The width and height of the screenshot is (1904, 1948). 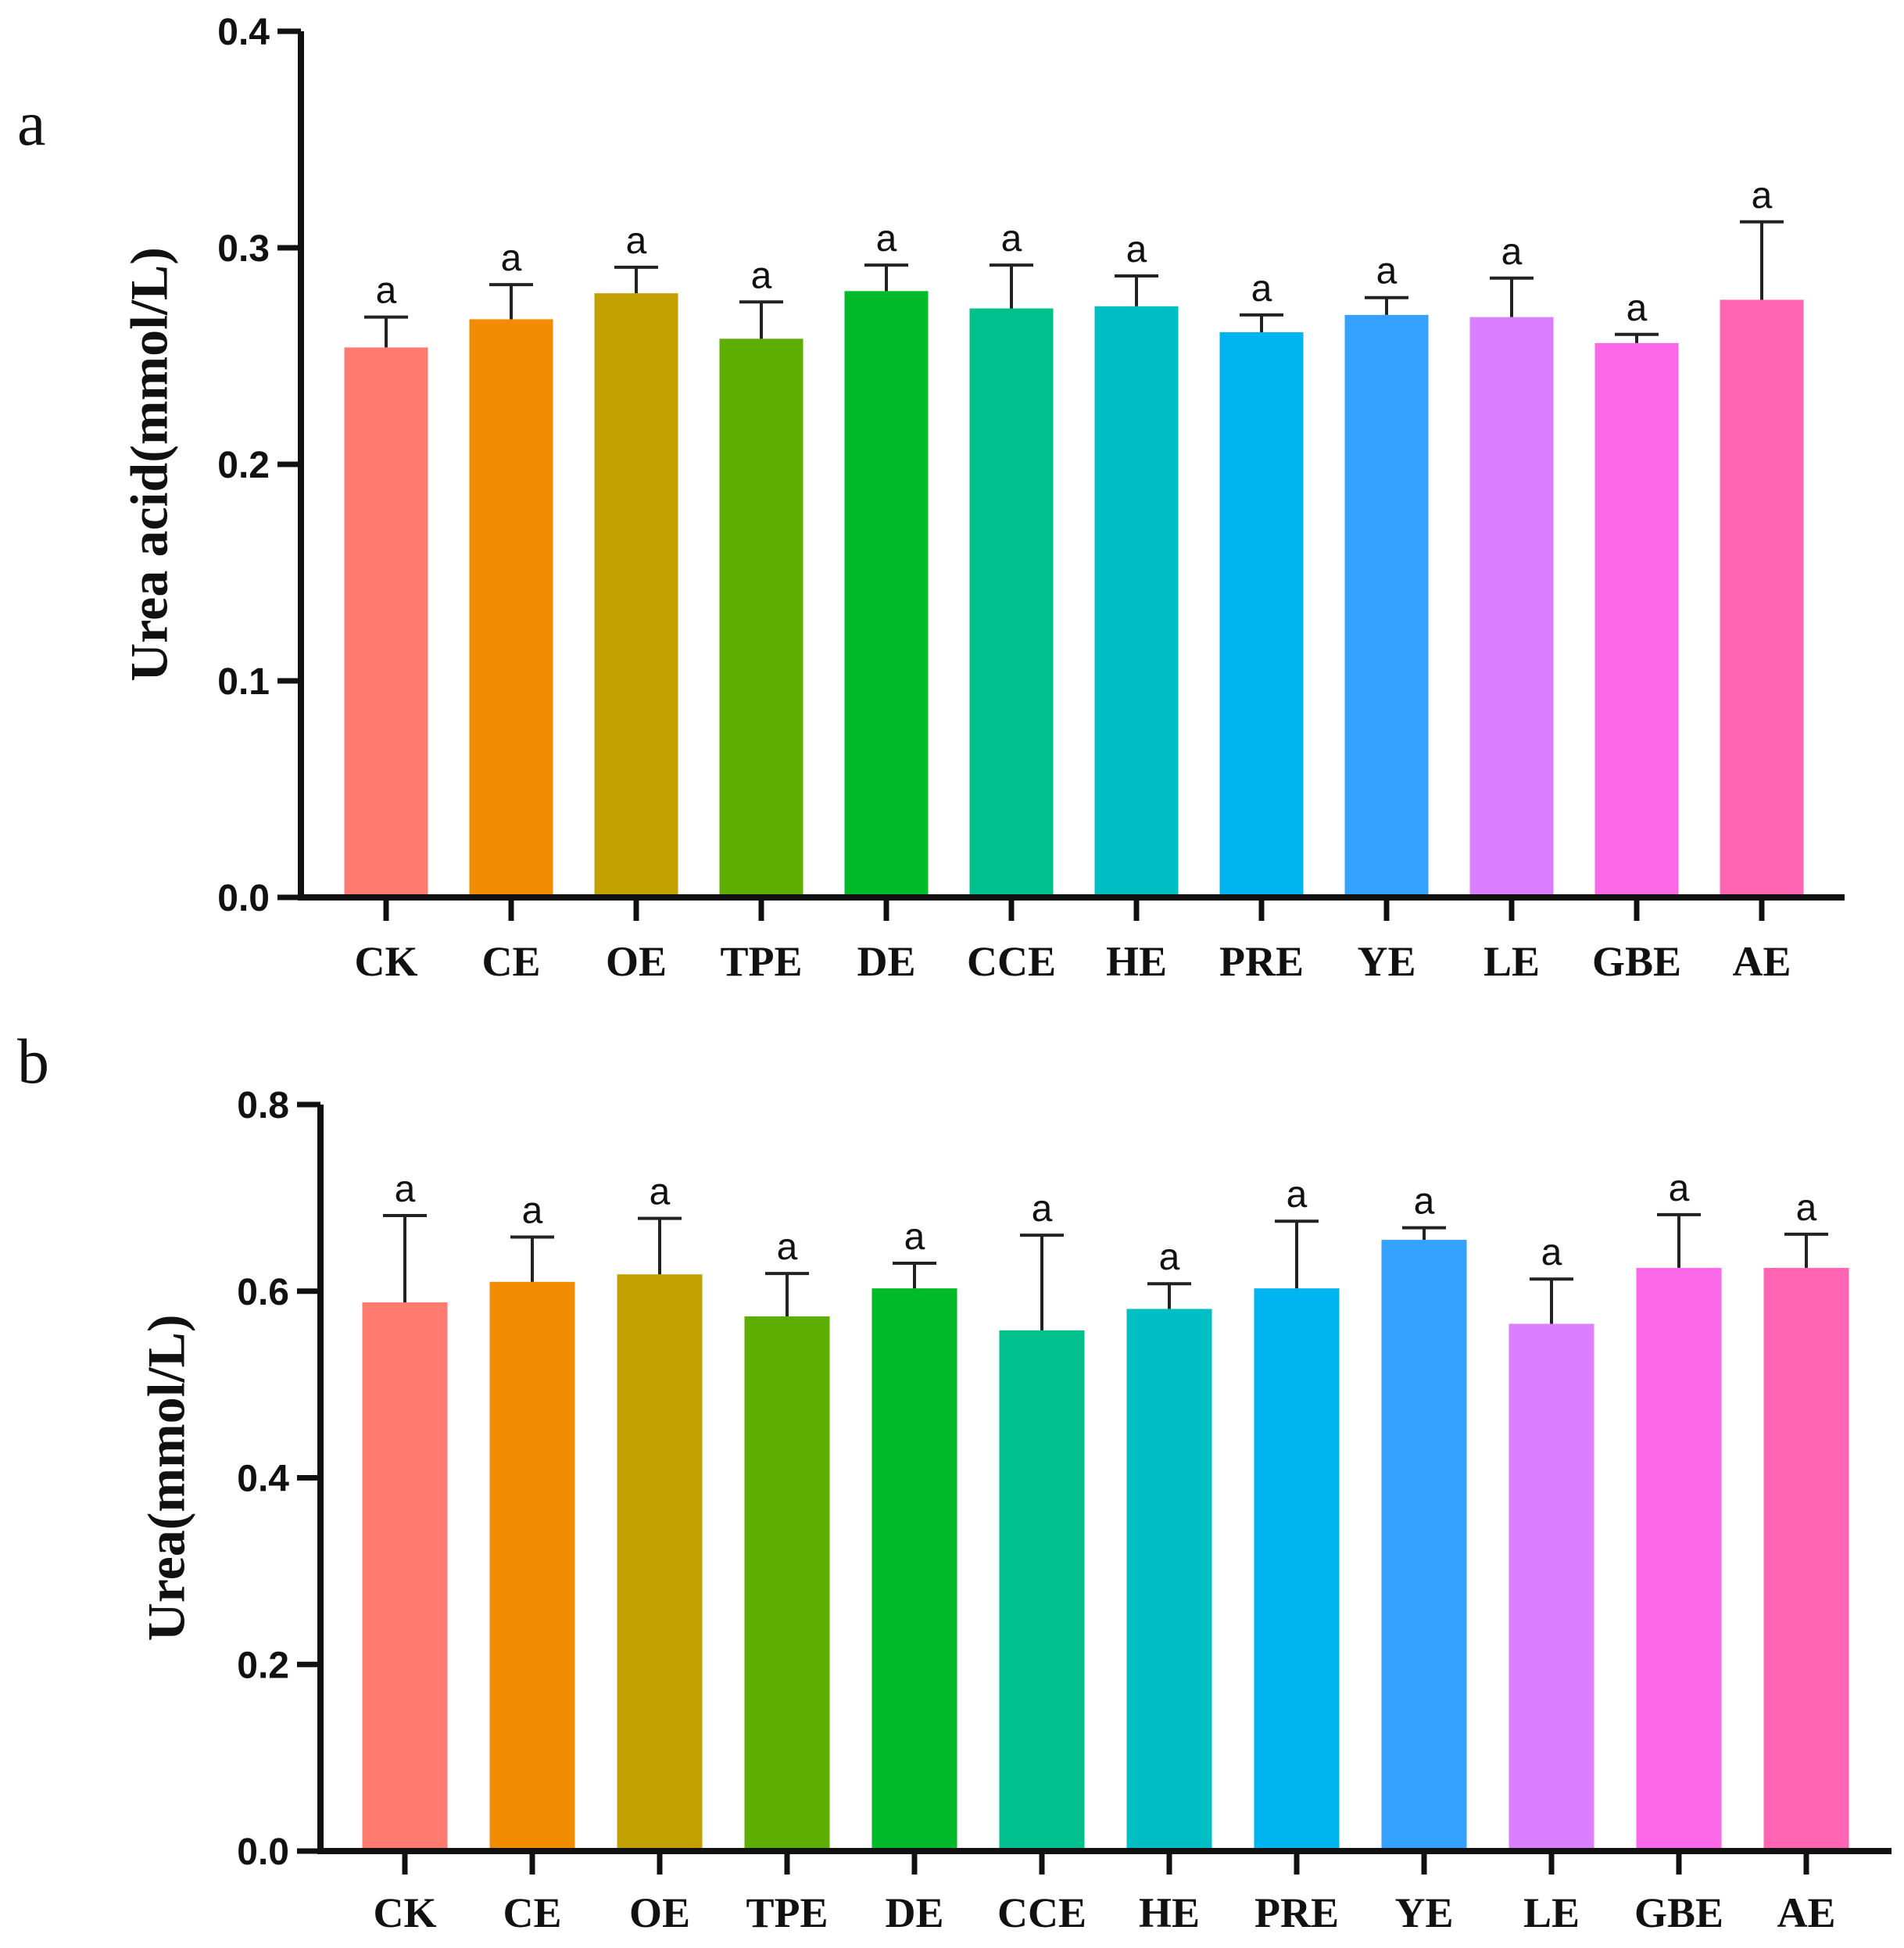 What do you see at coordinates (243, 682) in the screenshot?
I see `y-tick-label: 0.1` at bounding box center [243, 682].